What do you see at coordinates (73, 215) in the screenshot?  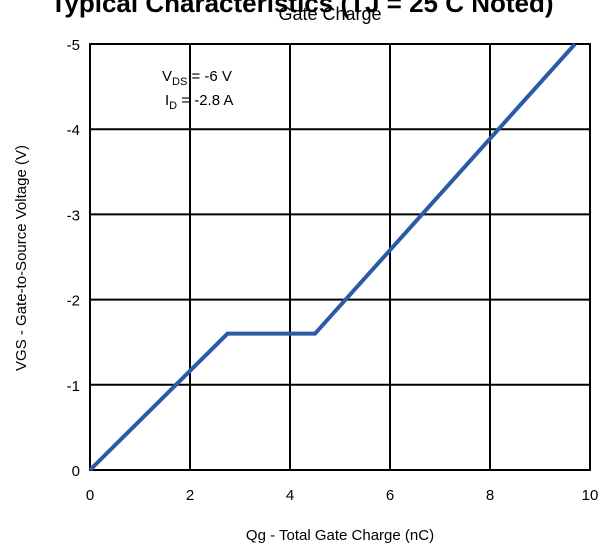 I see `y-tick-label: -3` at bounding box center [73, 215].